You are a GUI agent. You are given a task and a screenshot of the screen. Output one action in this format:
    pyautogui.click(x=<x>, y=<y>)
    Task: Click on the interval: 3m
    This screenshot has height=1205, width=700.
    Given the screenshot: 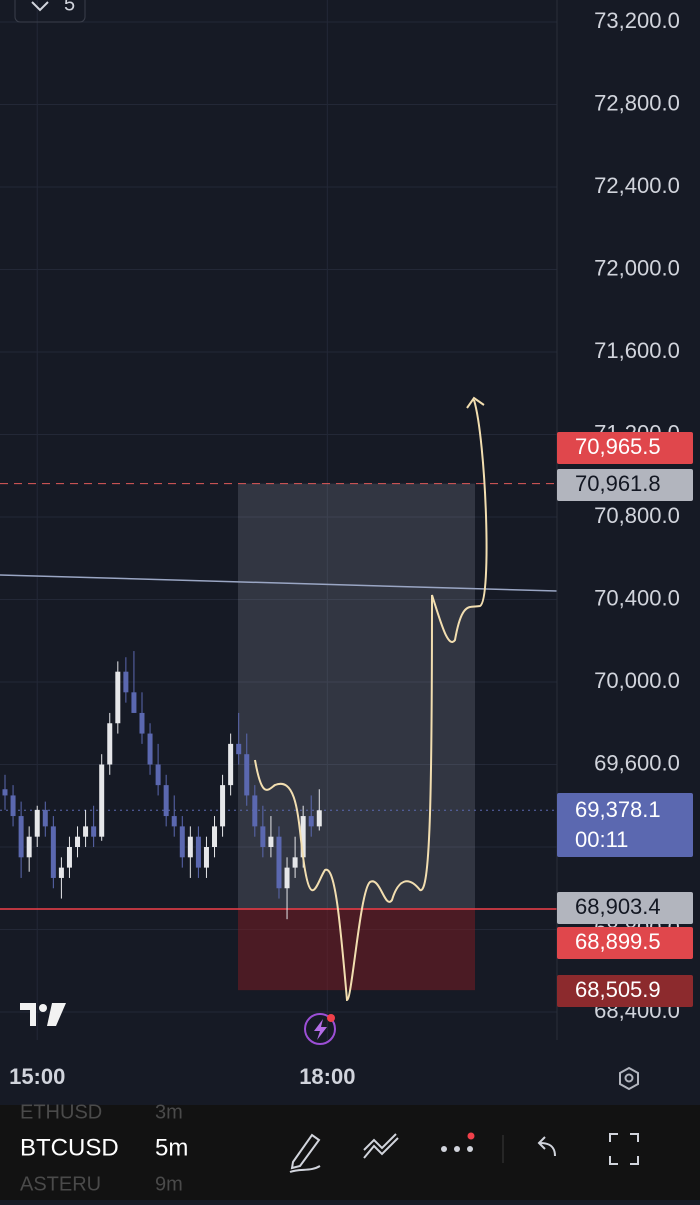 What is the action you would take?
    pyautogui.click(x=169, y=1112)
    